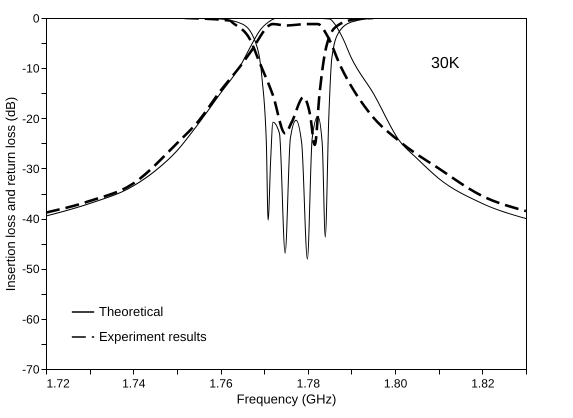 The image size is (573, 418). I want to click on y-tick-label: -60, so click(31, 319).